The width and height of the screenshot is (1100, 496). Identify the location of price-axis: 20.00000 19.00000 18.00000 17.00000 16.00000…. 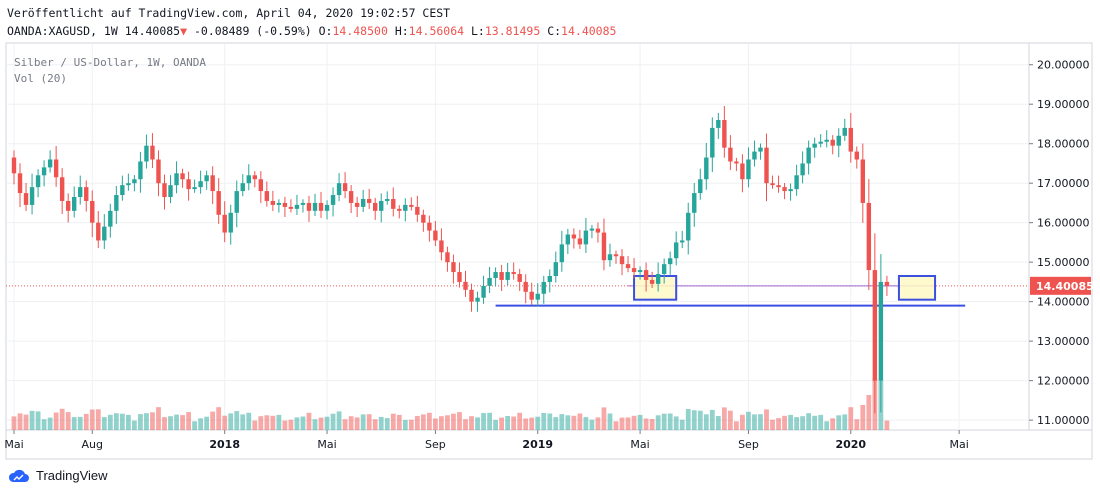
(1059, 243).